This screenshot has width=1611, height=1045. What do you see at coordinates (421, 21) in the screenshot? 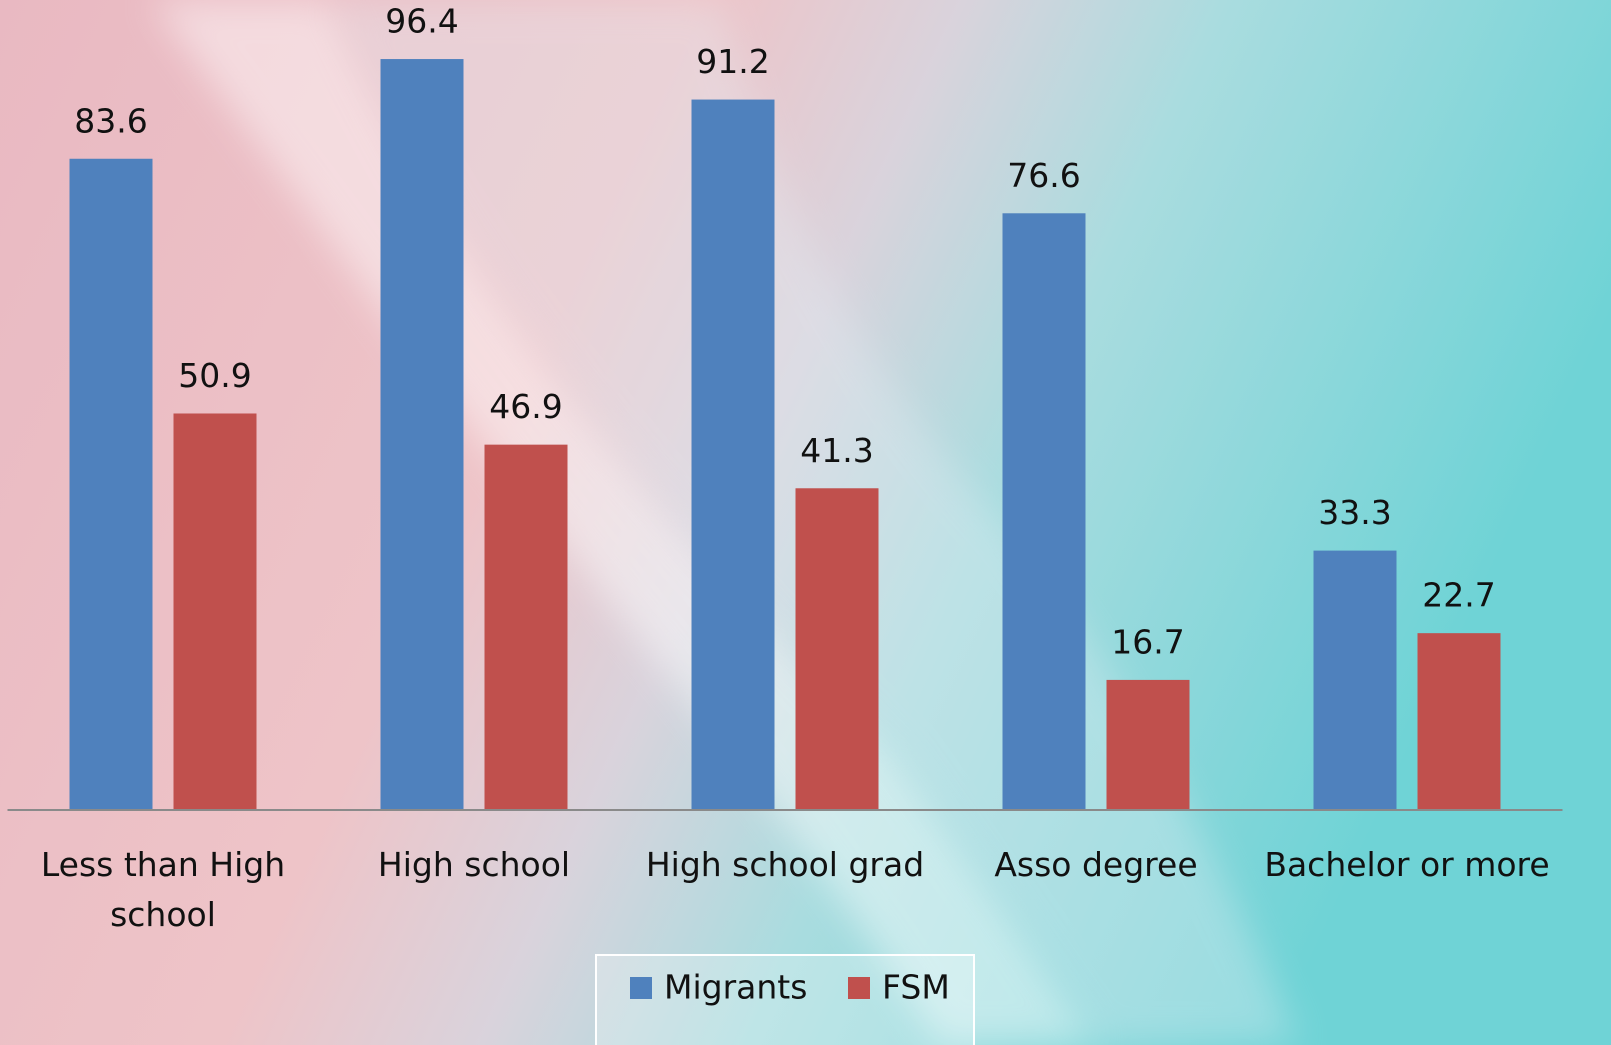
I see `value-label: 96.4` at bounding box center [421, 21].